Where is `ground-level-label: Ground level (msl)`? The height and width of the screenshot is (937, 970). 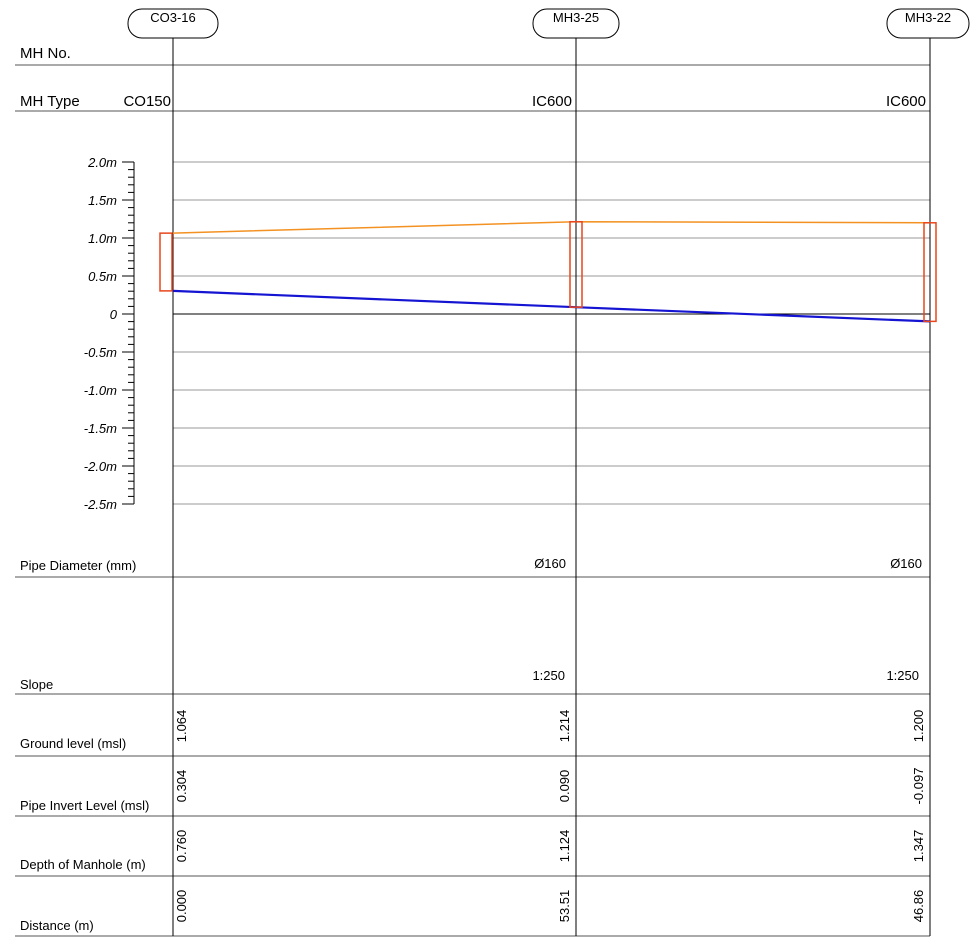
ground-level-label: Ground level (msl) is located at coordinates (73, 743).